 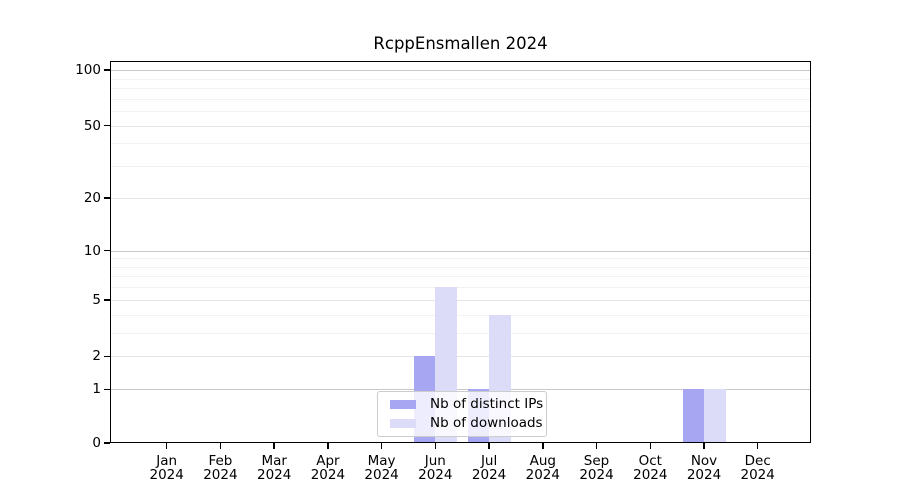 What do you see at coordinates (96, 356) in the screenshot?
I see `y-tick-label: 2` at bounding box center [96, 356].